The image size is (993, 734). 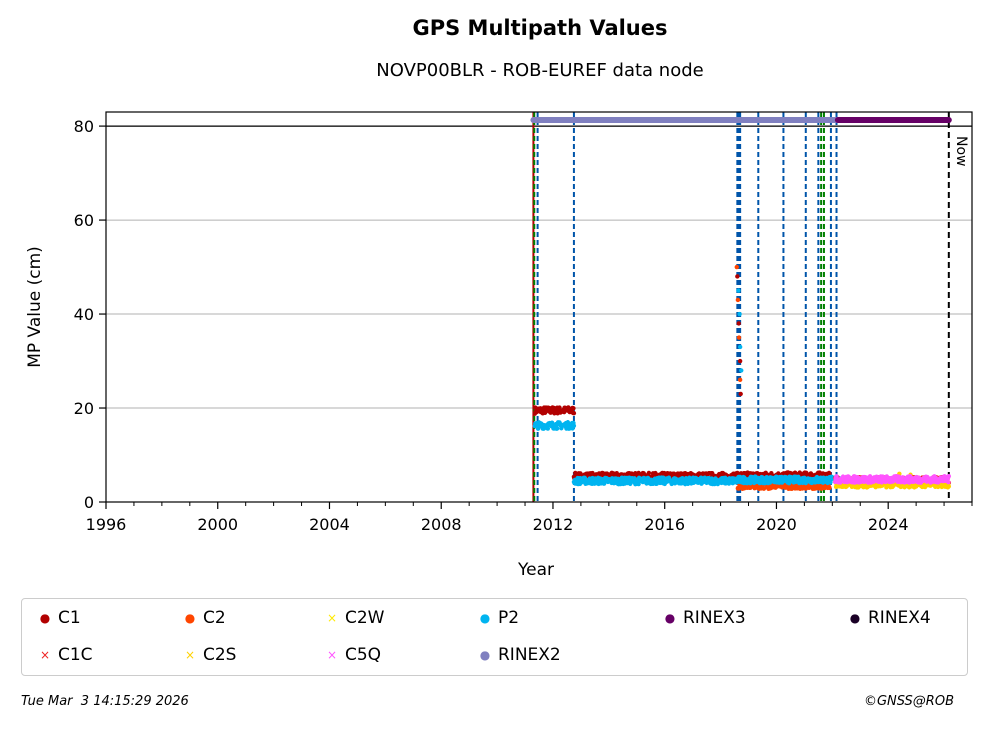 I want to click on legend-item-rinex2: ● RINEX2, so click(x=516, y=655).